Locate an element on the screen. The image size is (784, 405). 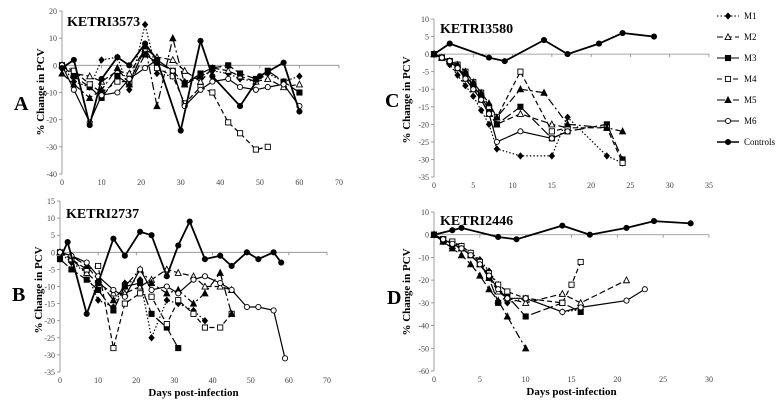
x-tick-label: 20 is located at coordinates (141, 182).